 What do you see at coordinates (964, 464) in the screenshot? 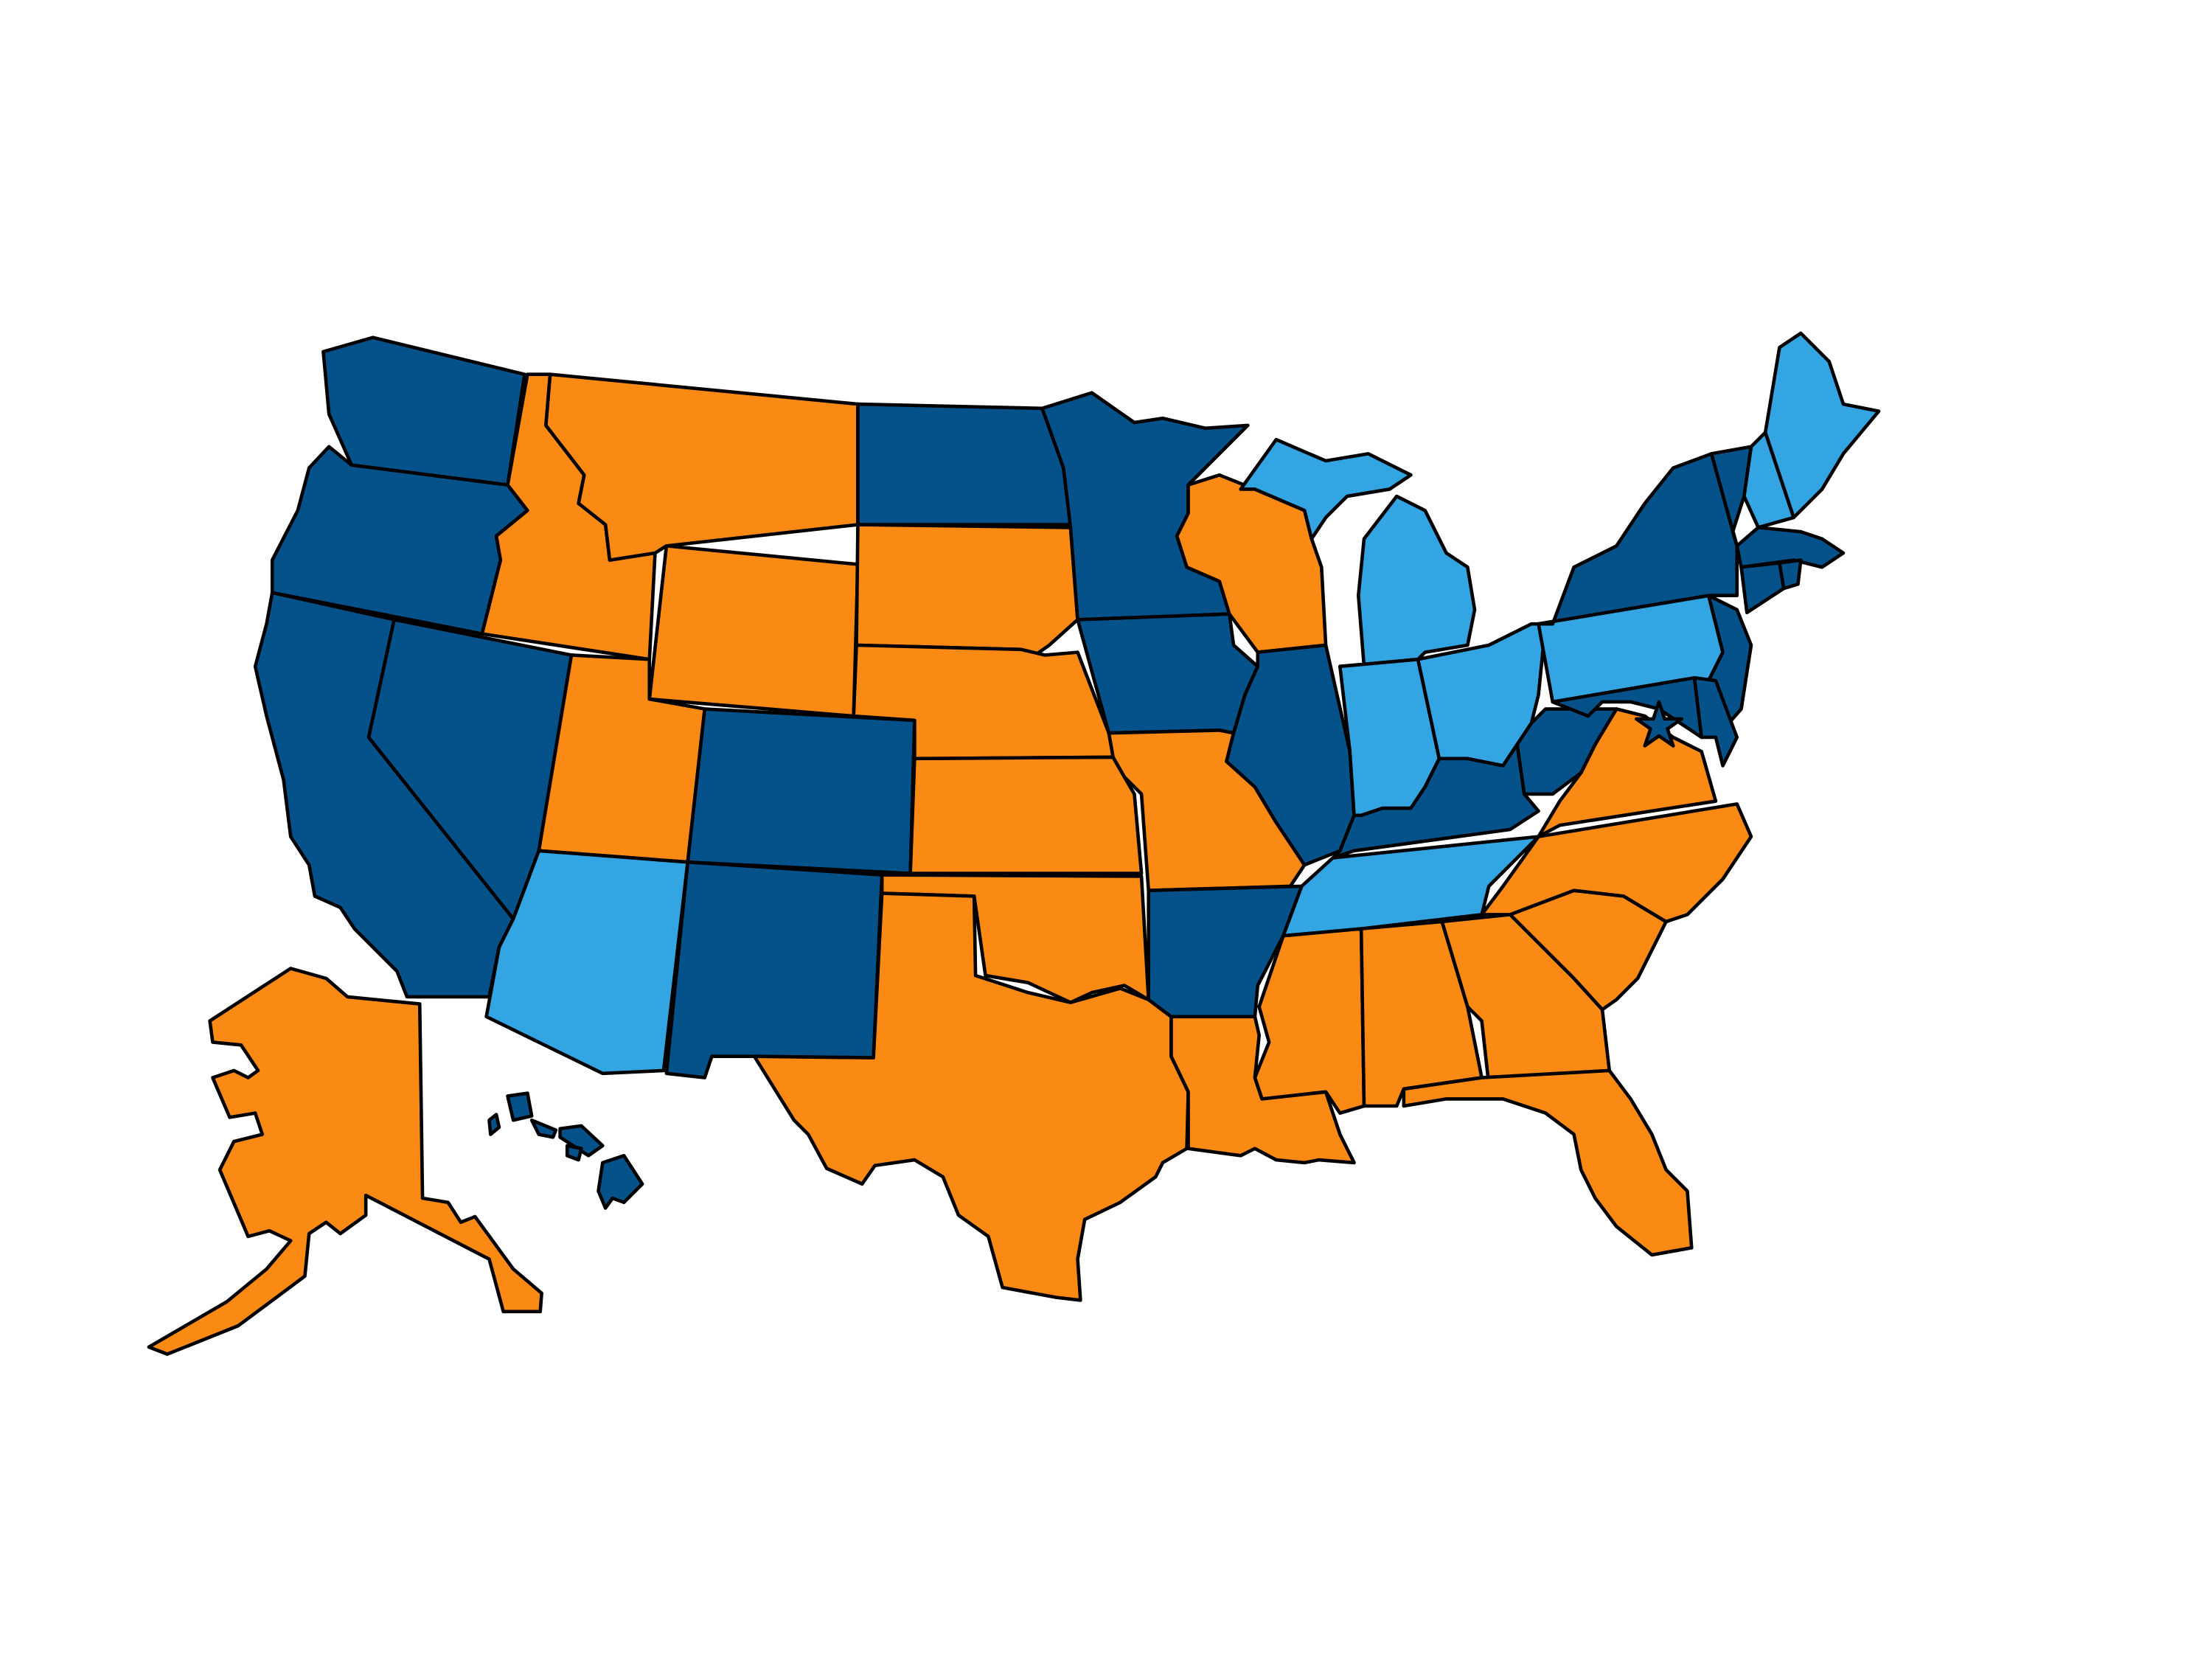
I see `state-nd` at bounding box center [964, 464].